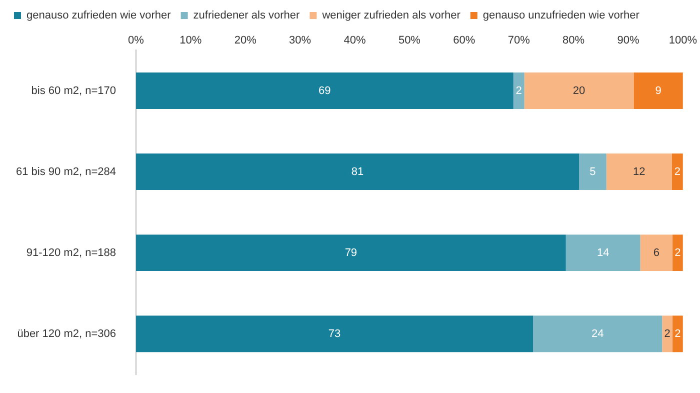 The width and height of the screenshot is (700, 393). Describe the element at coordinates (683, 40) in the screenshot. I see `x-tick-label: 100%` at that location.